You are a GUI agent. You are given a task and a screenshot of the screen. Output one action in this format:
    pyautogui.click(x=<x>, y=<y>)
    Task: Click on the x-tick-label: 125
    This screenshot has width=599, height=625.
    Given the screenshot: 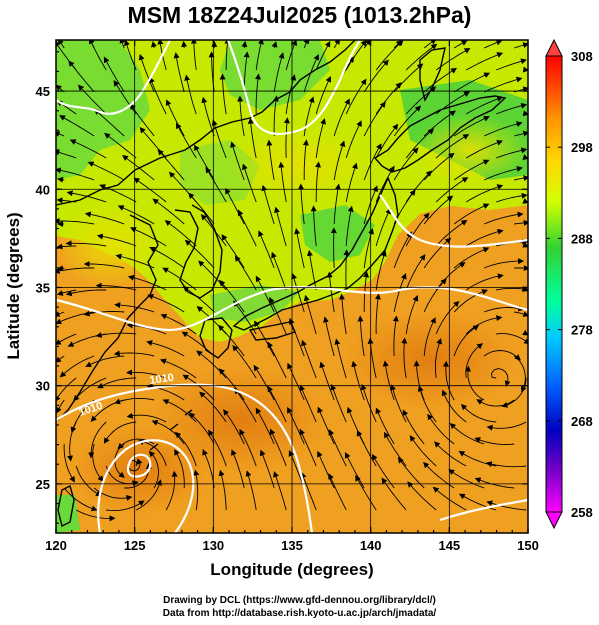 What is the action you would take?
    pyautogui.click(x=135, y=545)
    